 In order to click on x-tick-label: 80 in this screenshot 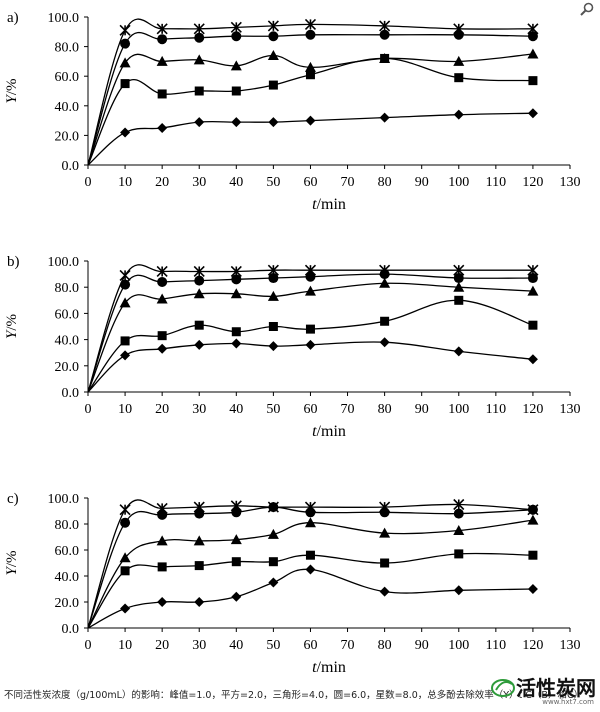, I will do `click(385, 409)`.